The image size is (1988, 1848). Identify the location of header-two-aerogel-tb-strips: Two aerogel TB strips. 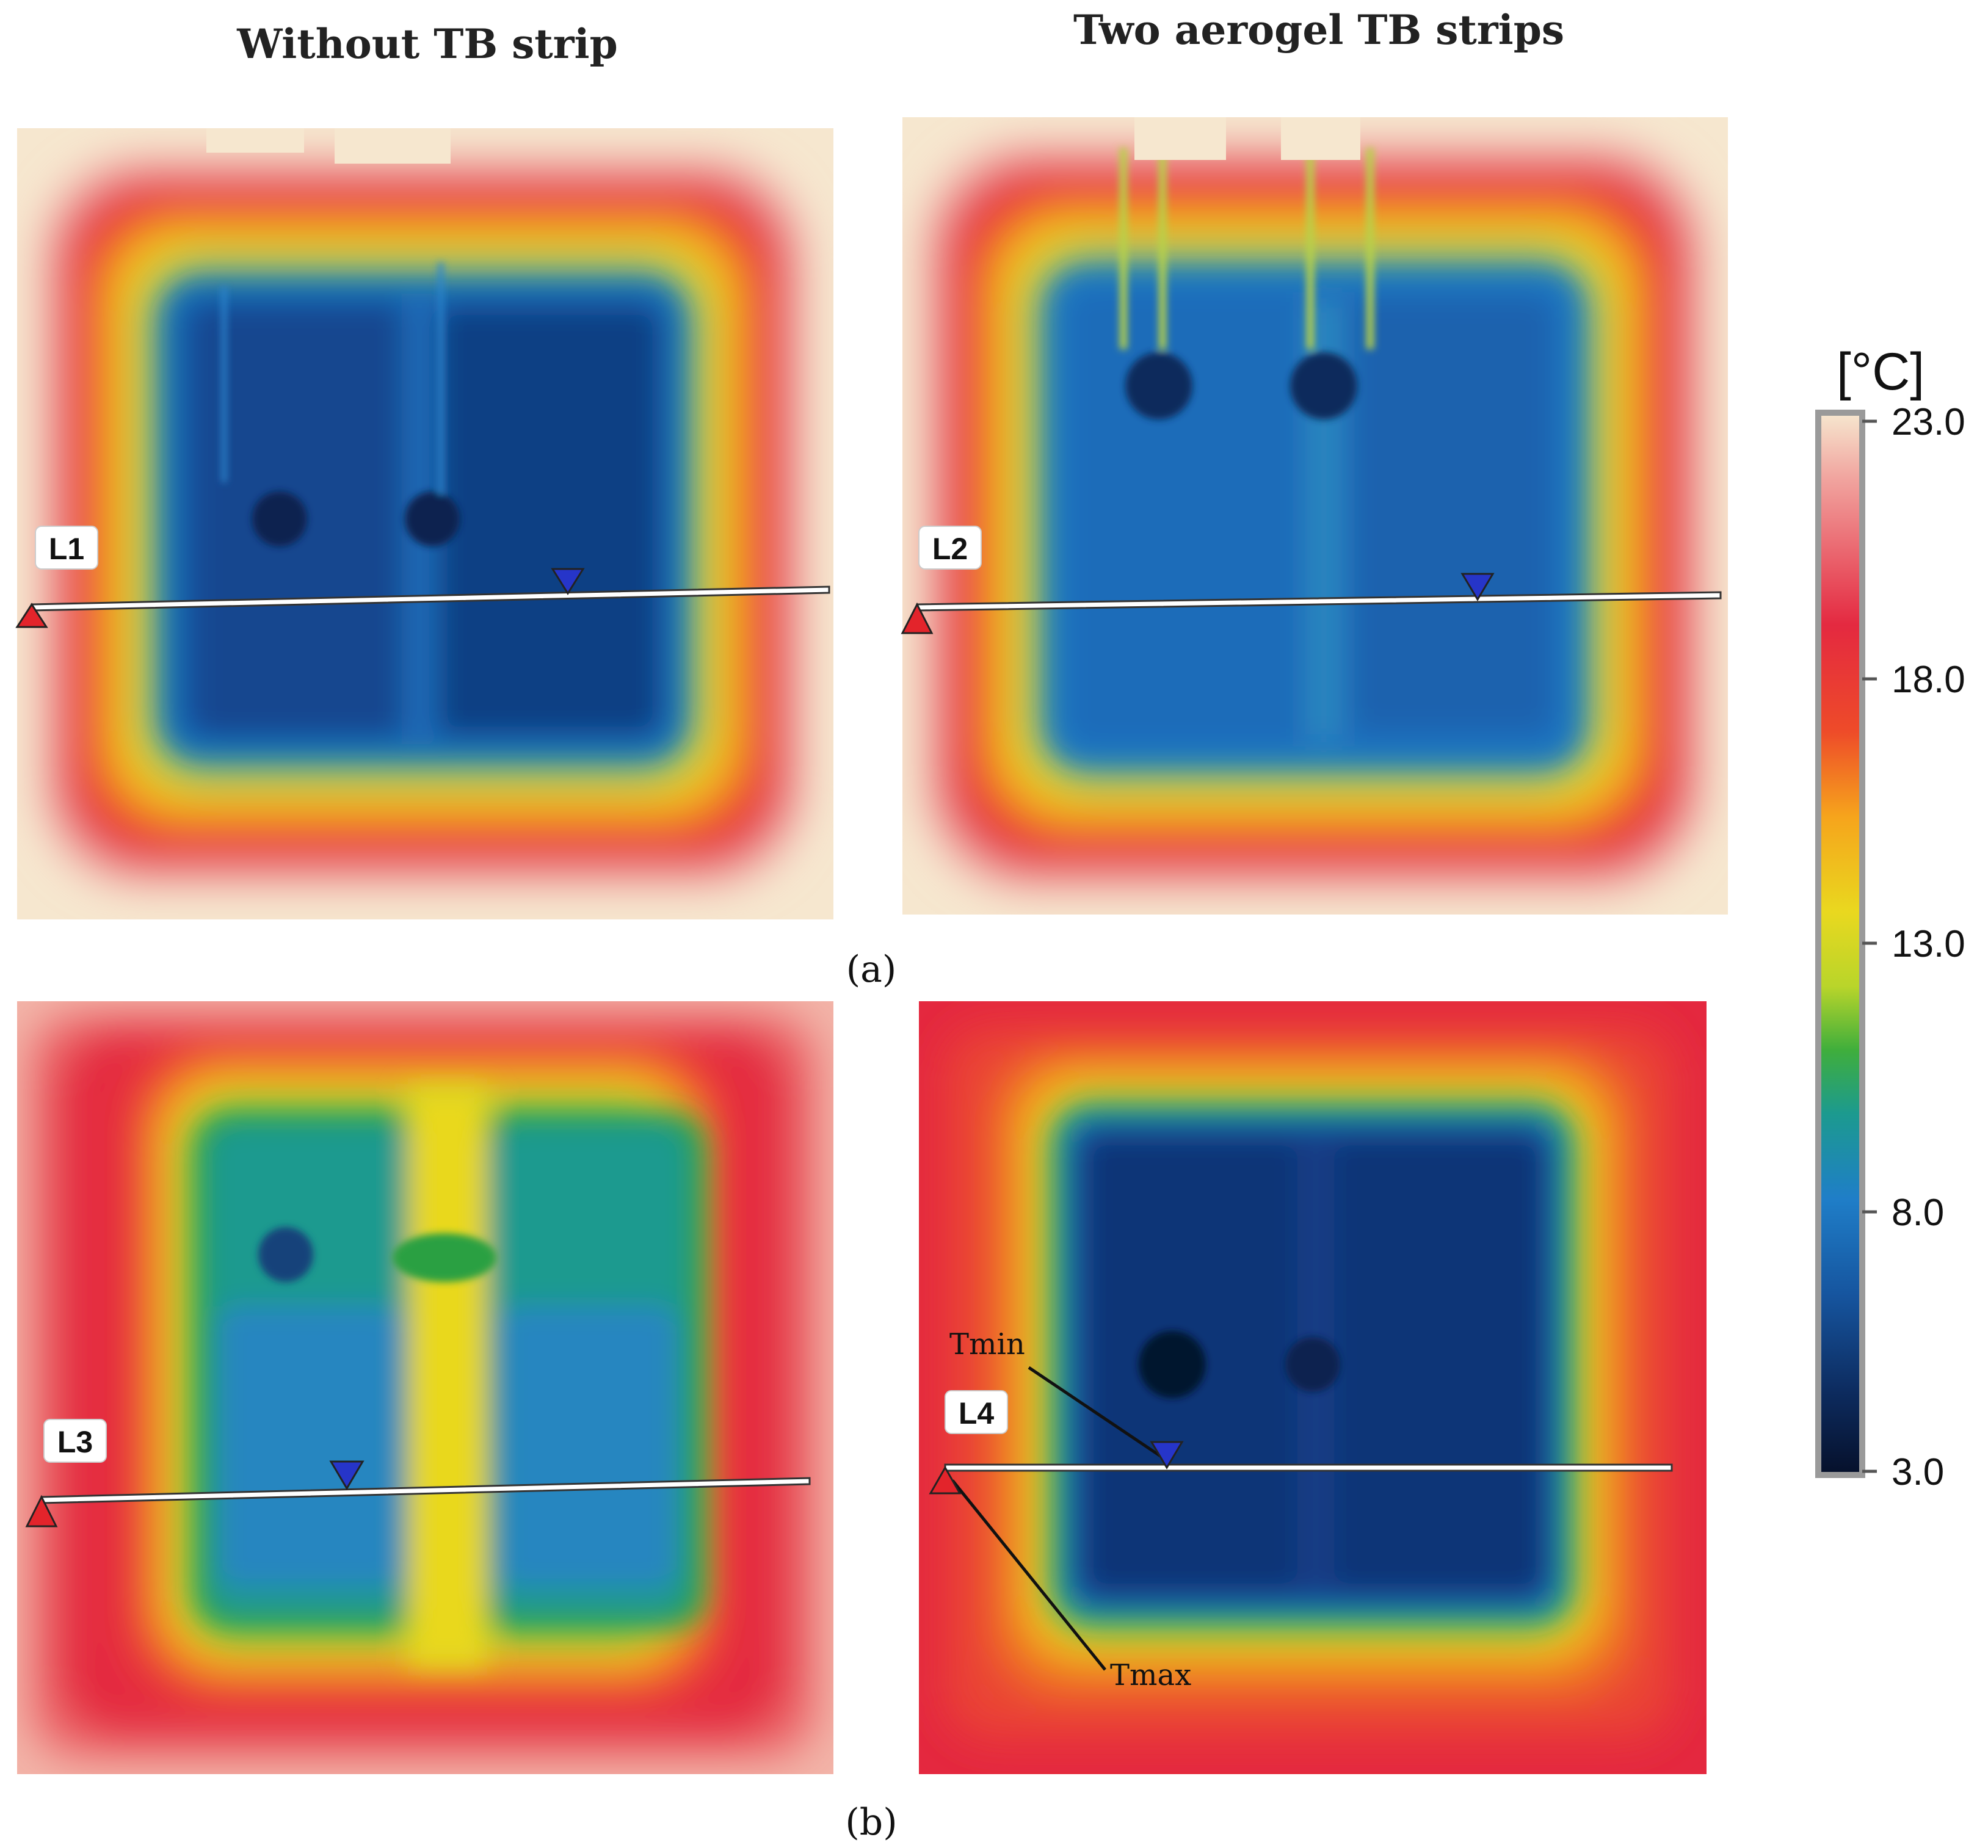
(1318, 30).